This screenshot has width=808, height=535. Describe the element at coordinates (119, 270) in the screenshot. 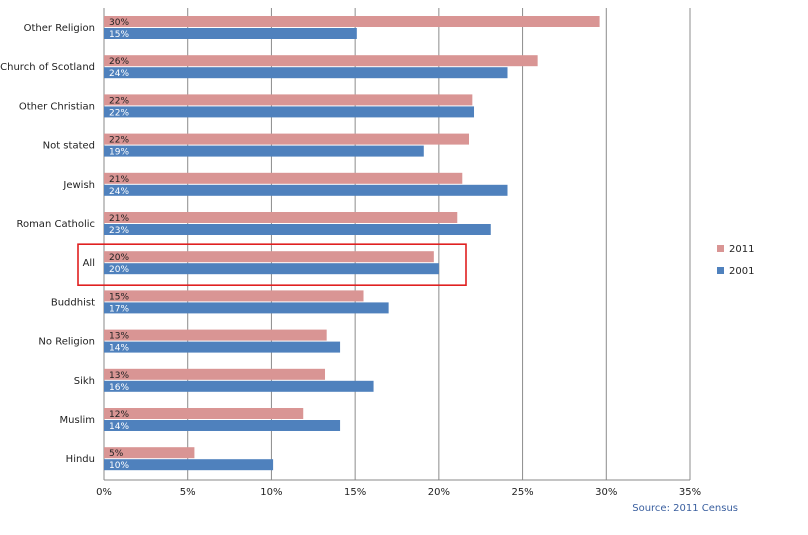

I see `bar-2001-label: 20%` at that location.